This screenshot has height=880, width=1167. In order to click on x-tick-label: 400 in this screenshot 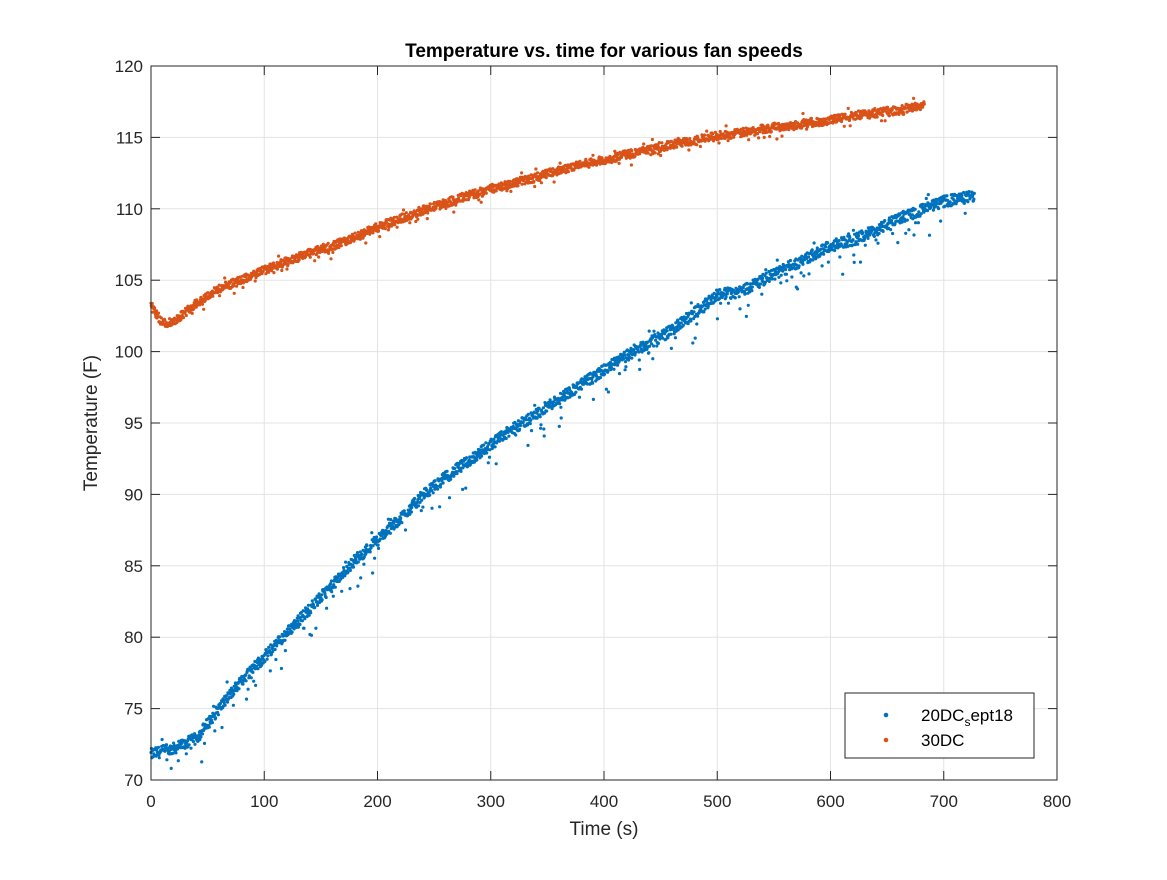, I will do `click(604, 801)`.